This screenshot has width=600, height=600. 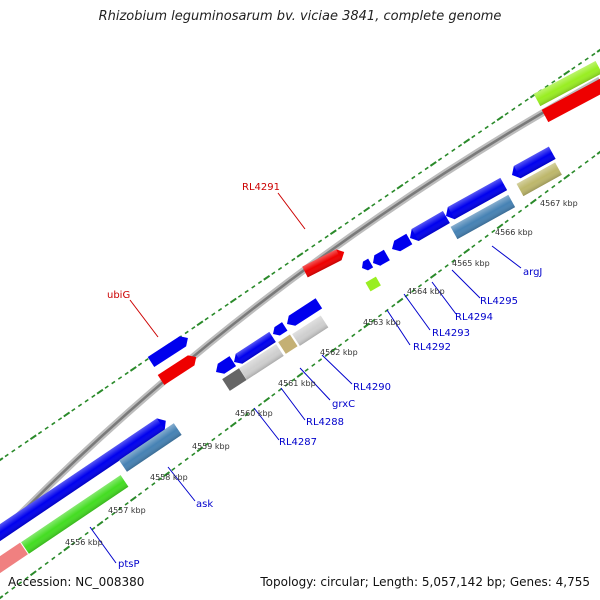 I want to click on gene-label-rl4293: RL4293, so click(x=451, y=333).